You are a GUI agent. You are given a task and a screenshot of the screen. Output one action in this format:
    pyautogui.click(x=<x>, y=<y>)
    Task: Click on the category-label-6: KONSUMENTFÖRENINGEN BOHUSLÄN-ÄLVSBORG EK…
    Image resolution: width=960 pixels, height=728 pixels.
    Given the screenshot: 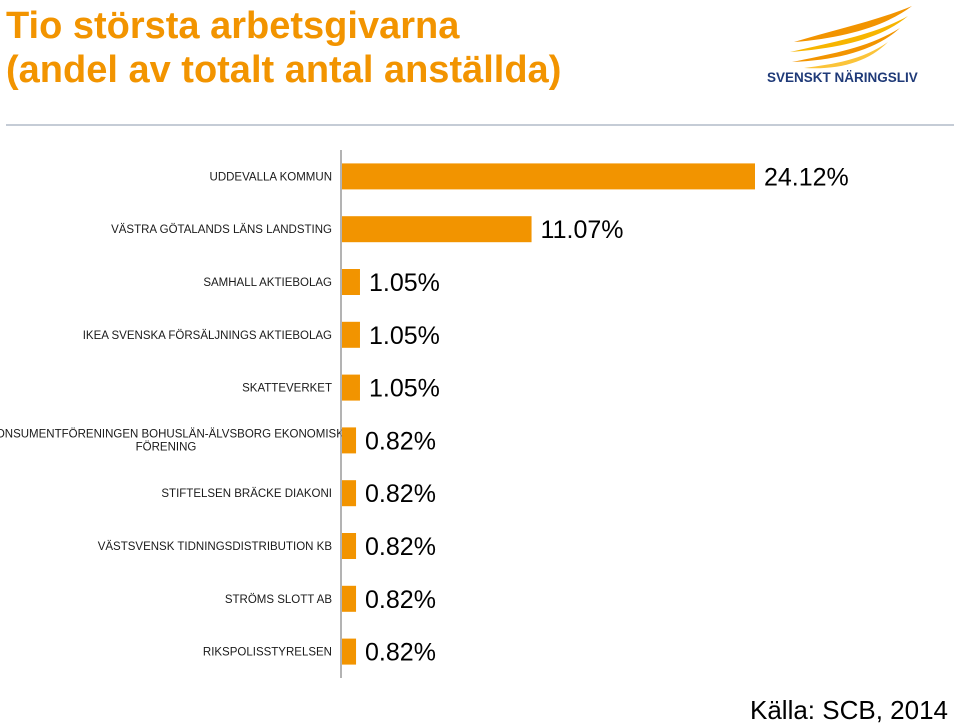 What is the action you would take?
    pyautogui.click(x=172, y=440)
    